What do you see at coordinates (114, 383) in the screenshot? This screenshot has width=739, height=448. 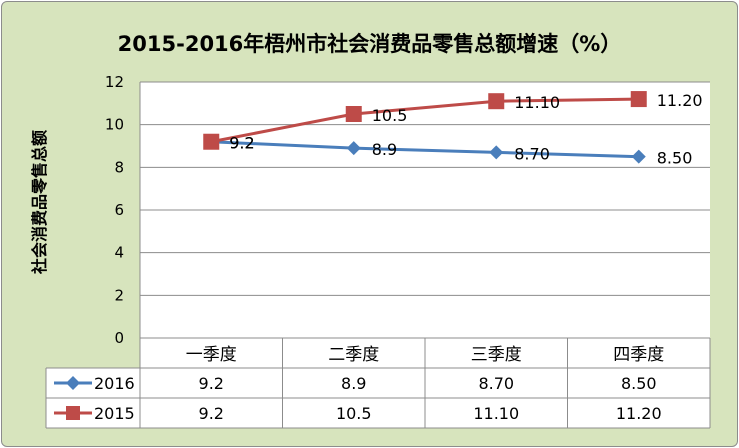 I see `legend-label: 2016` at bounding box center [114, 383].